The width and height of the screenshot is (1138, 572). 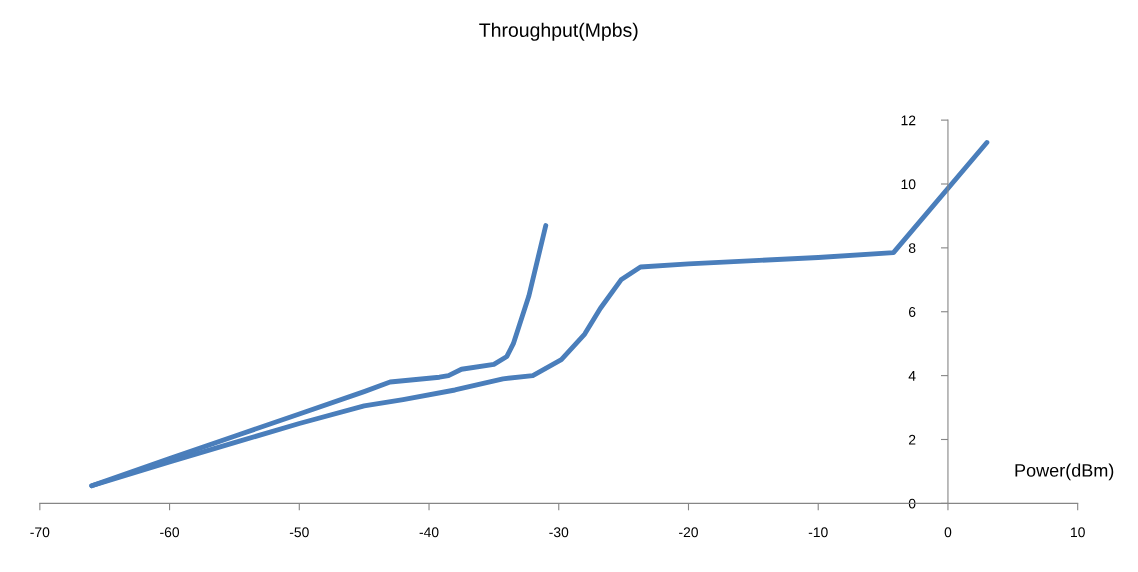 What do you see at coordinates (299, 532) in the screenshot?
I see `x-tick-label: -50` at bounding box center [299, 532].